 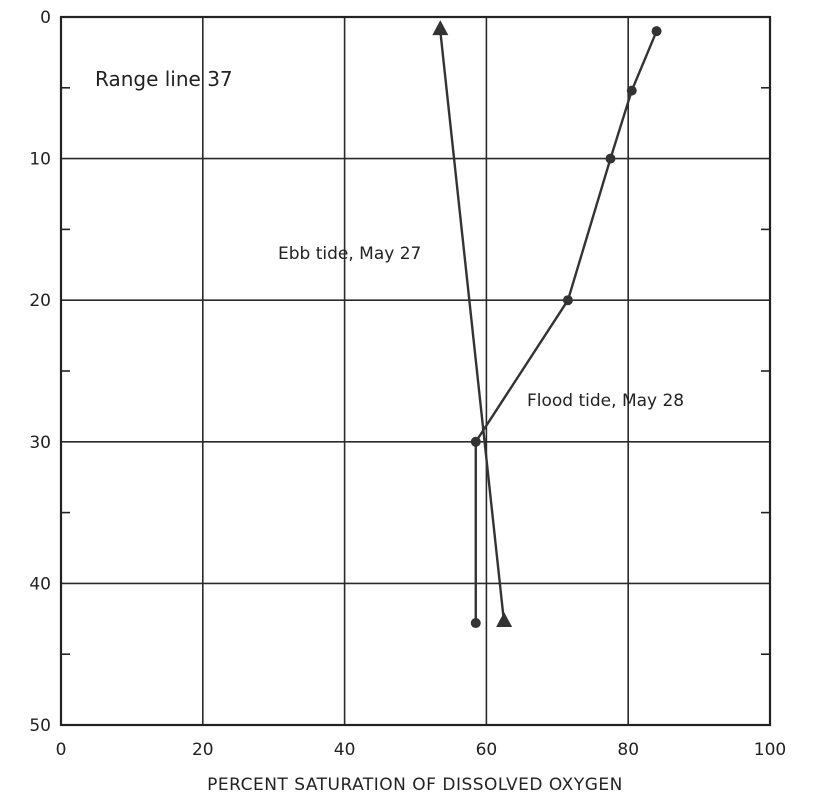 What do you see at coordinates (770, 750) in the screenshot?
I see `x-tick-label: 100` at bounding box center [770, 750].